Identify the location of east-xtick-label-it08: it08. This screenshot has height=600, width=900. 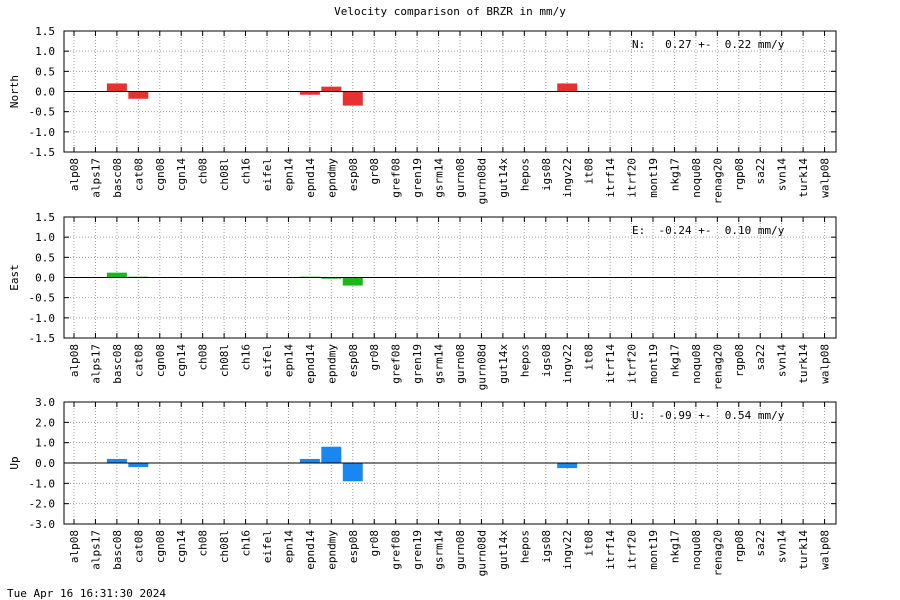
(589, 357).